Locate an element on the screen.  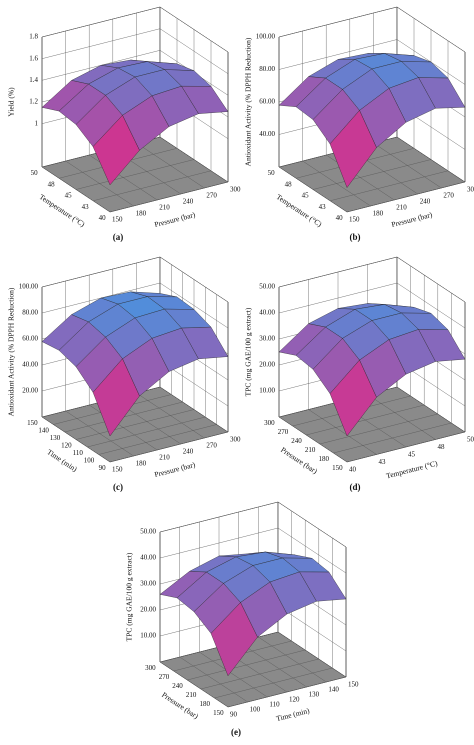
y-tick-label: 140 is located at coordinates (43, 431).